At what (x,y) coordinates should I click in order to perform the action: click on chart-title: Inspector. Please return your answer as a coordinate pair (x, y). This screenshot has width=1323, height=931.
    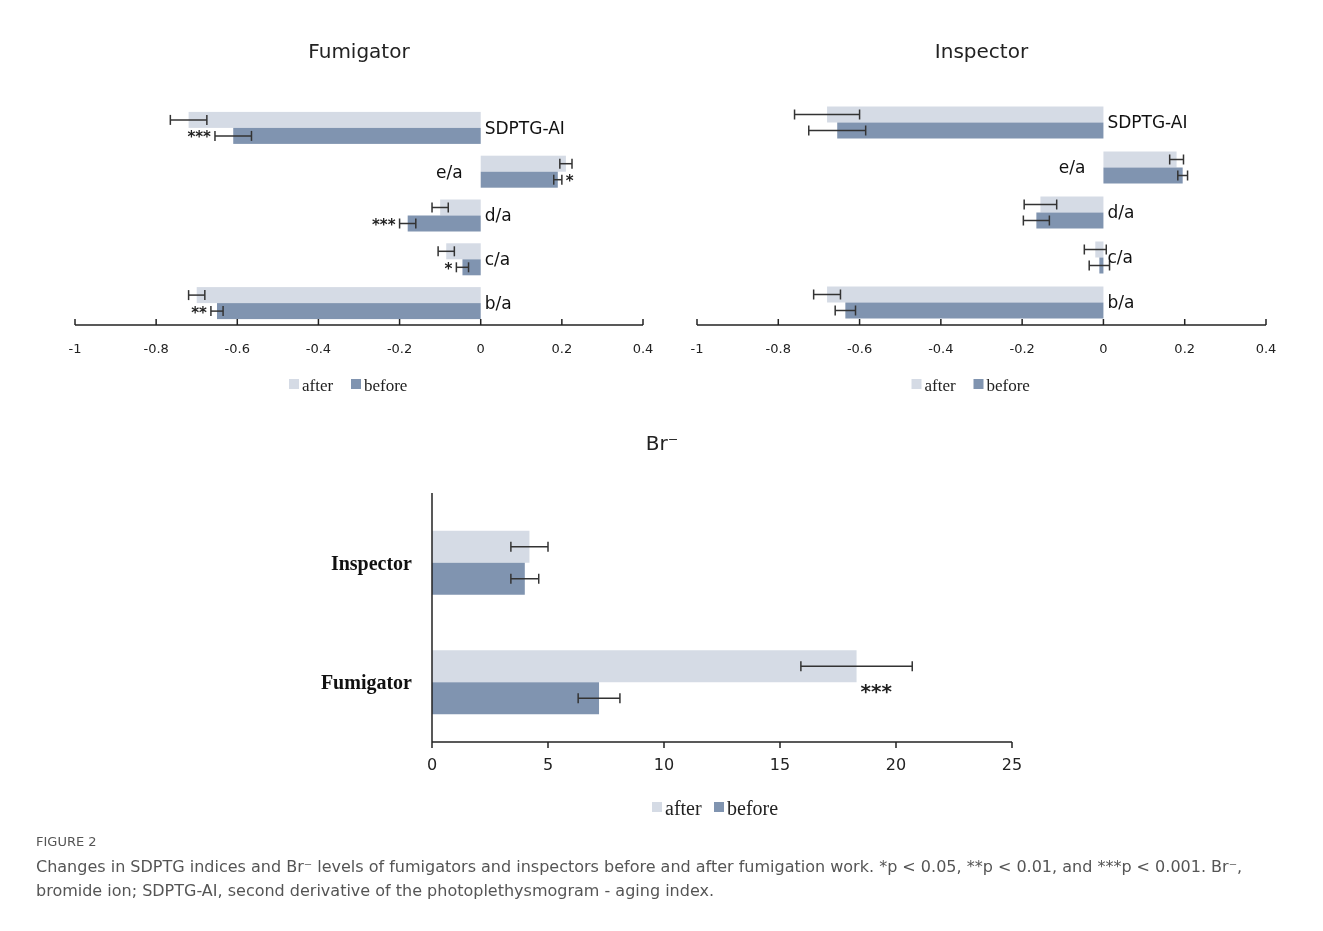
    Looking at the image, I should click on (981, 51).